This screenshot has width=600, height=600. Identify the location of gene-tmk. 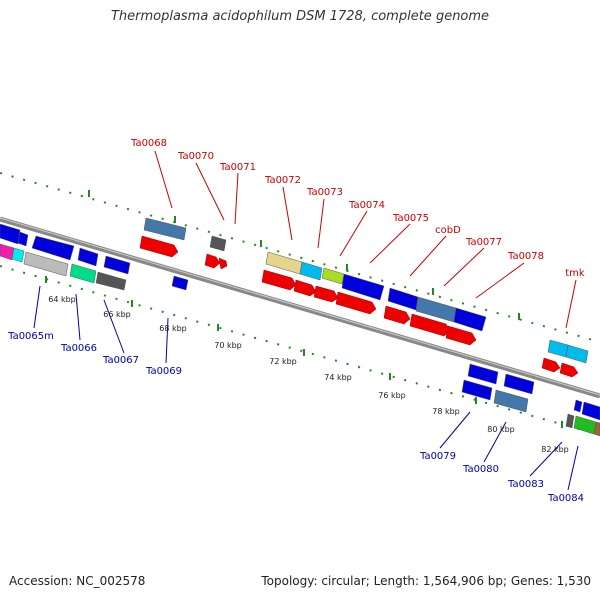
(577, 354).